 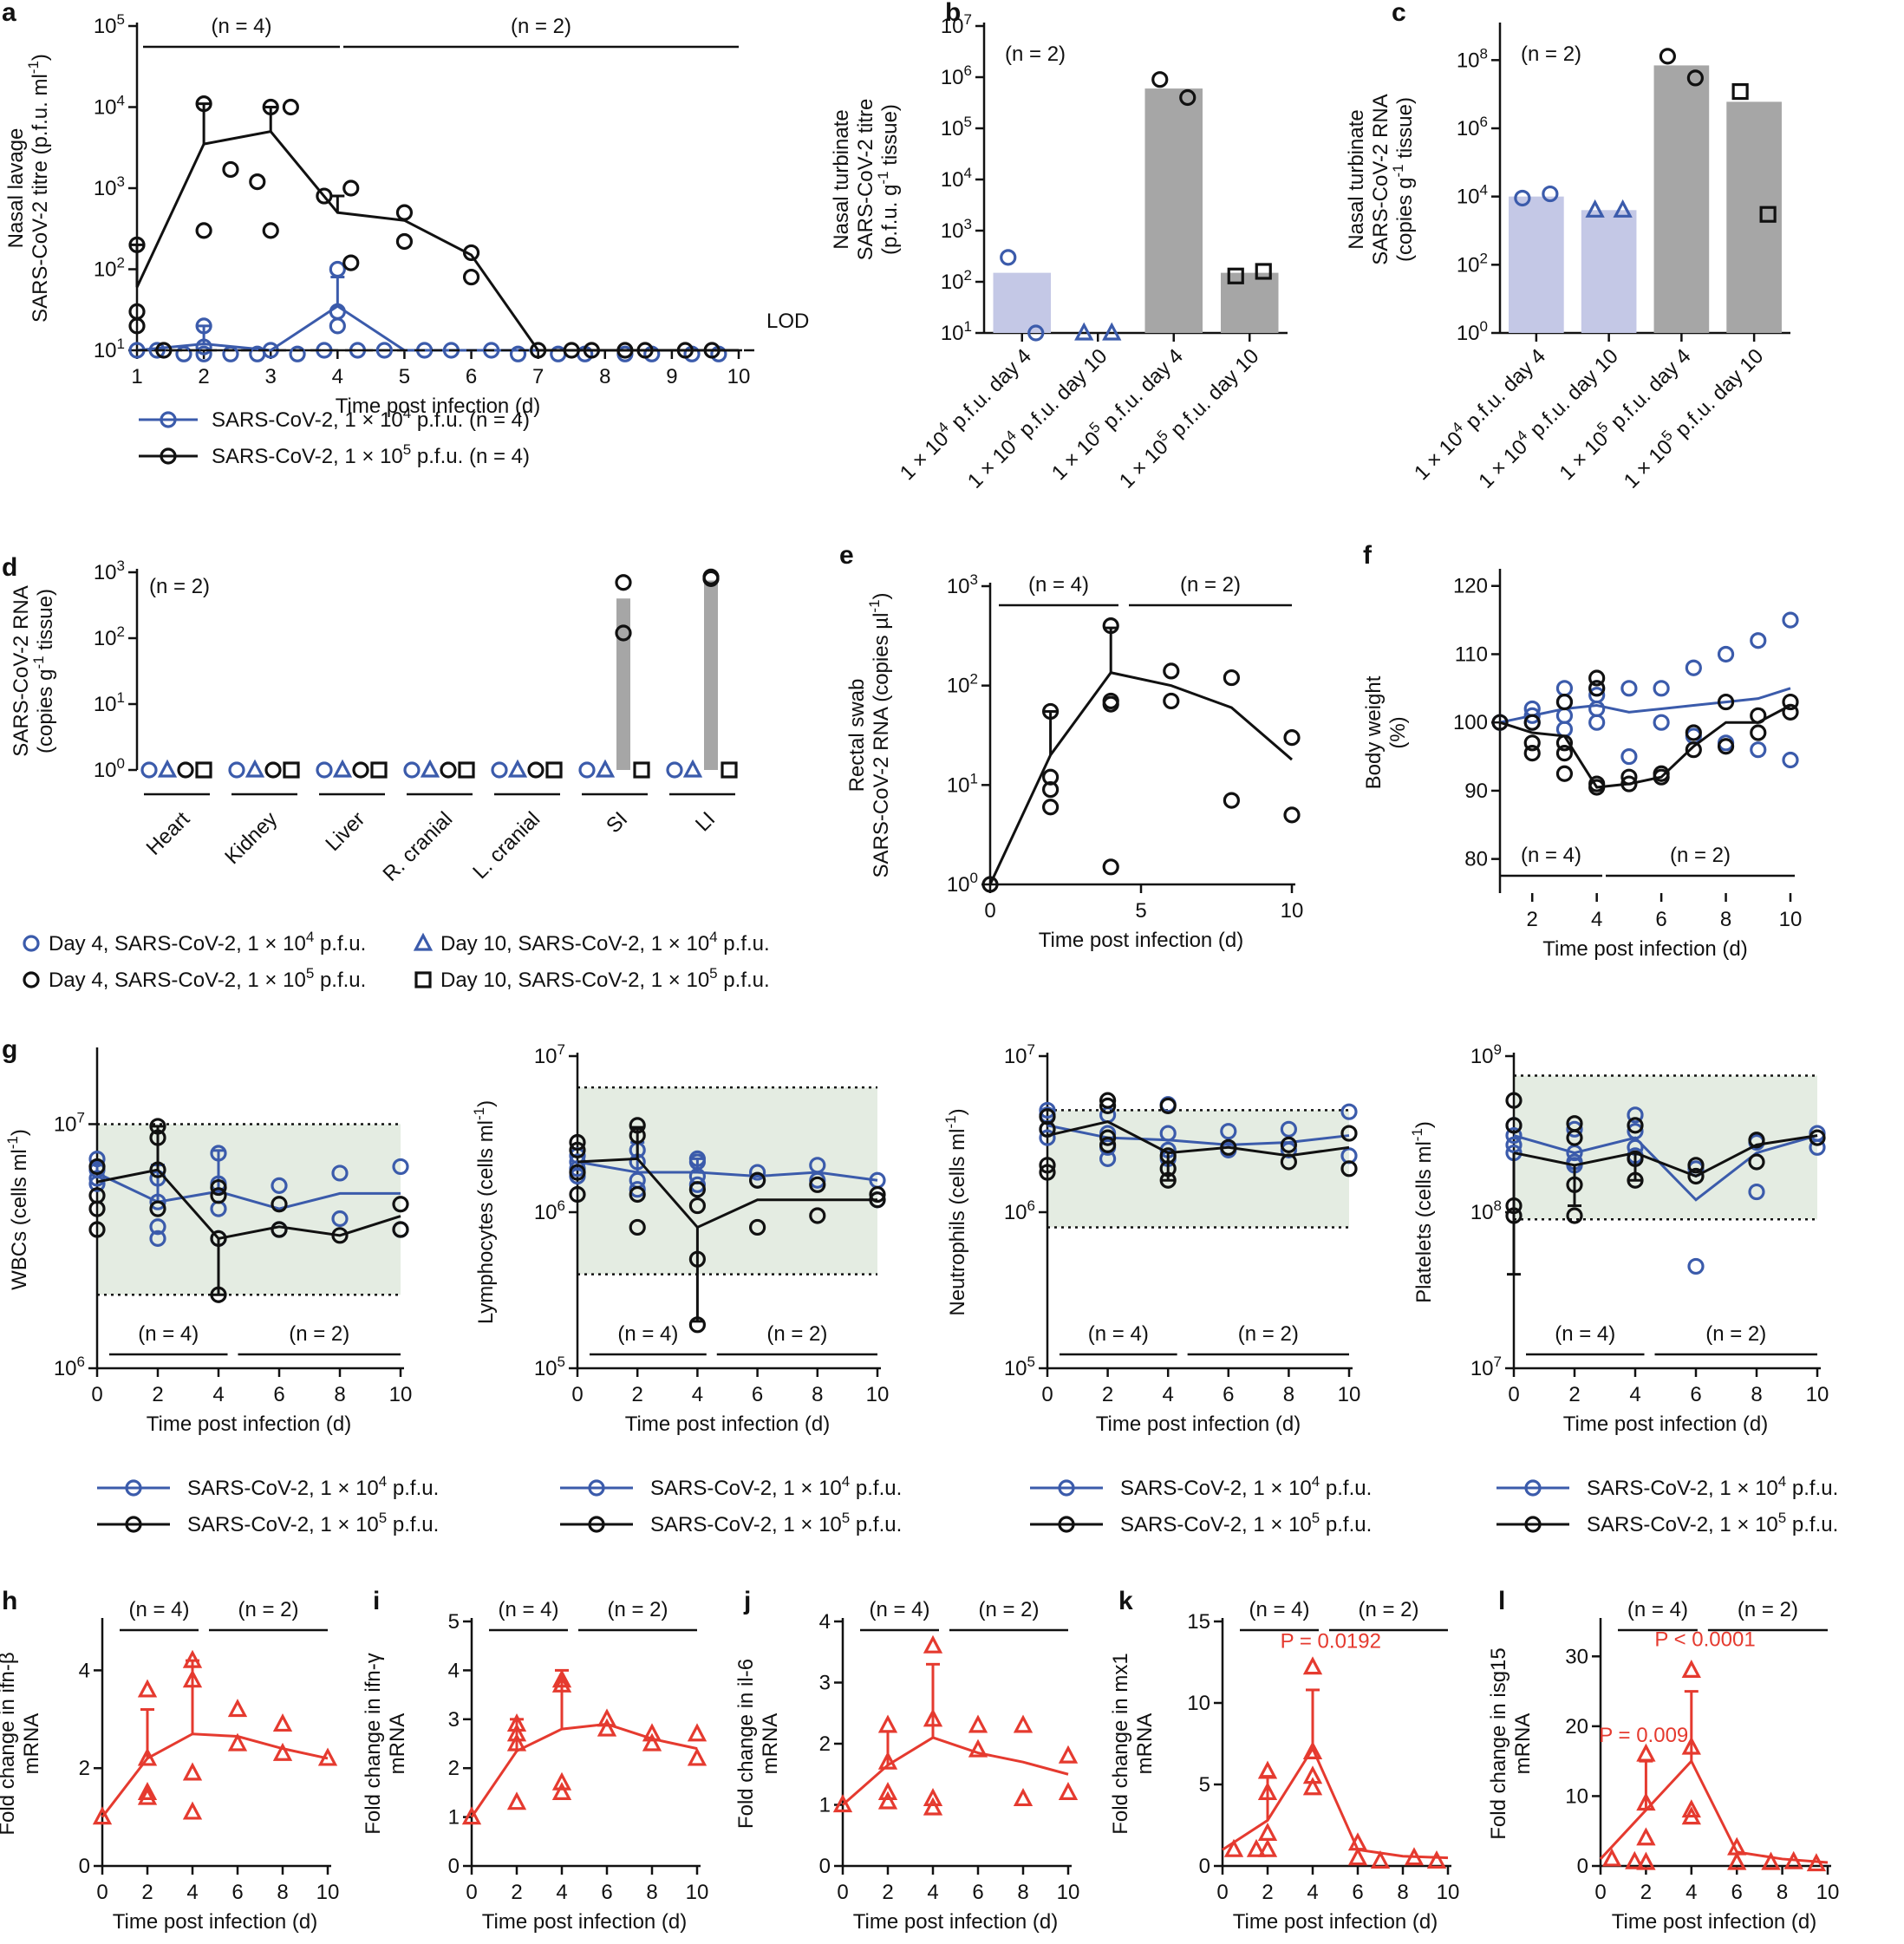 I want to click on g2-ylabel: Lymphocytes (cells ml-1), so click(x=484, y=1212).